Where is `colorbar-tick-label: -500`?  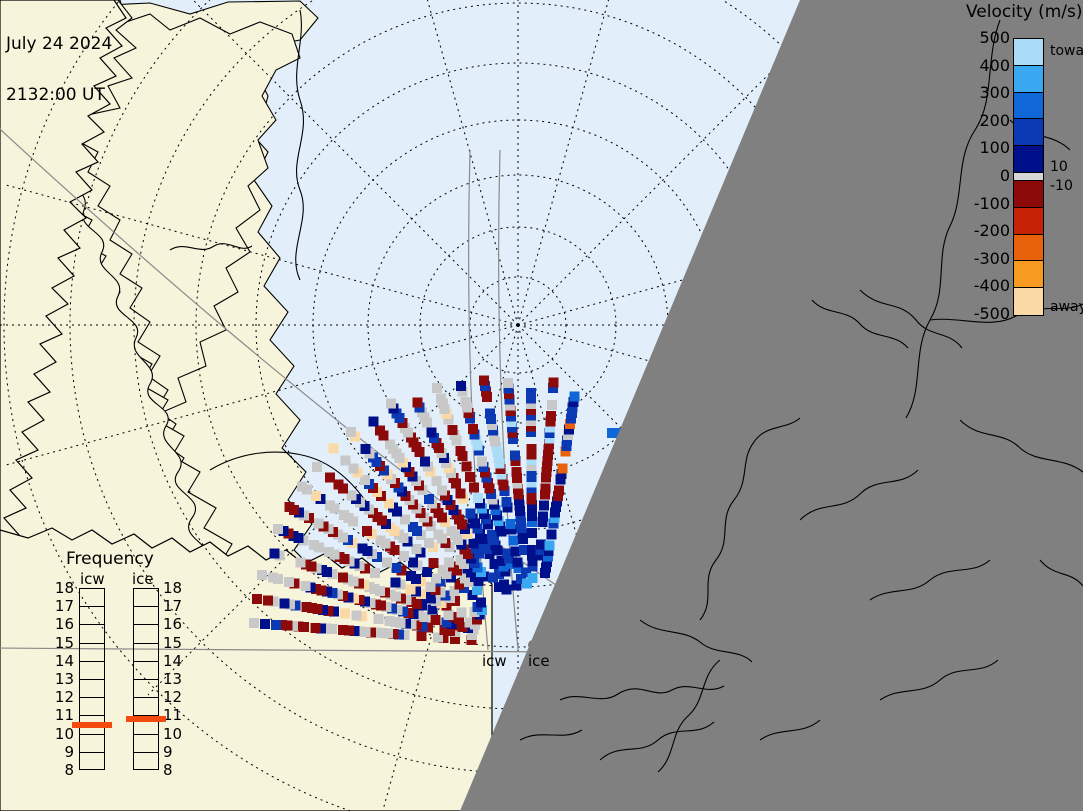 colorbar-tick-label: -500 is located at coordinates (991, 313).